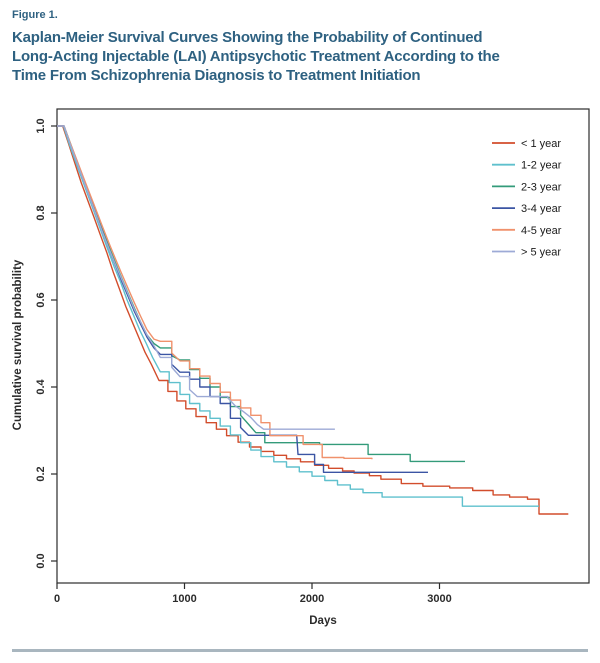  Describe the element at coordinates (35, 15) in the screenshot. I see `figure-label: Figure 1.` at that location.